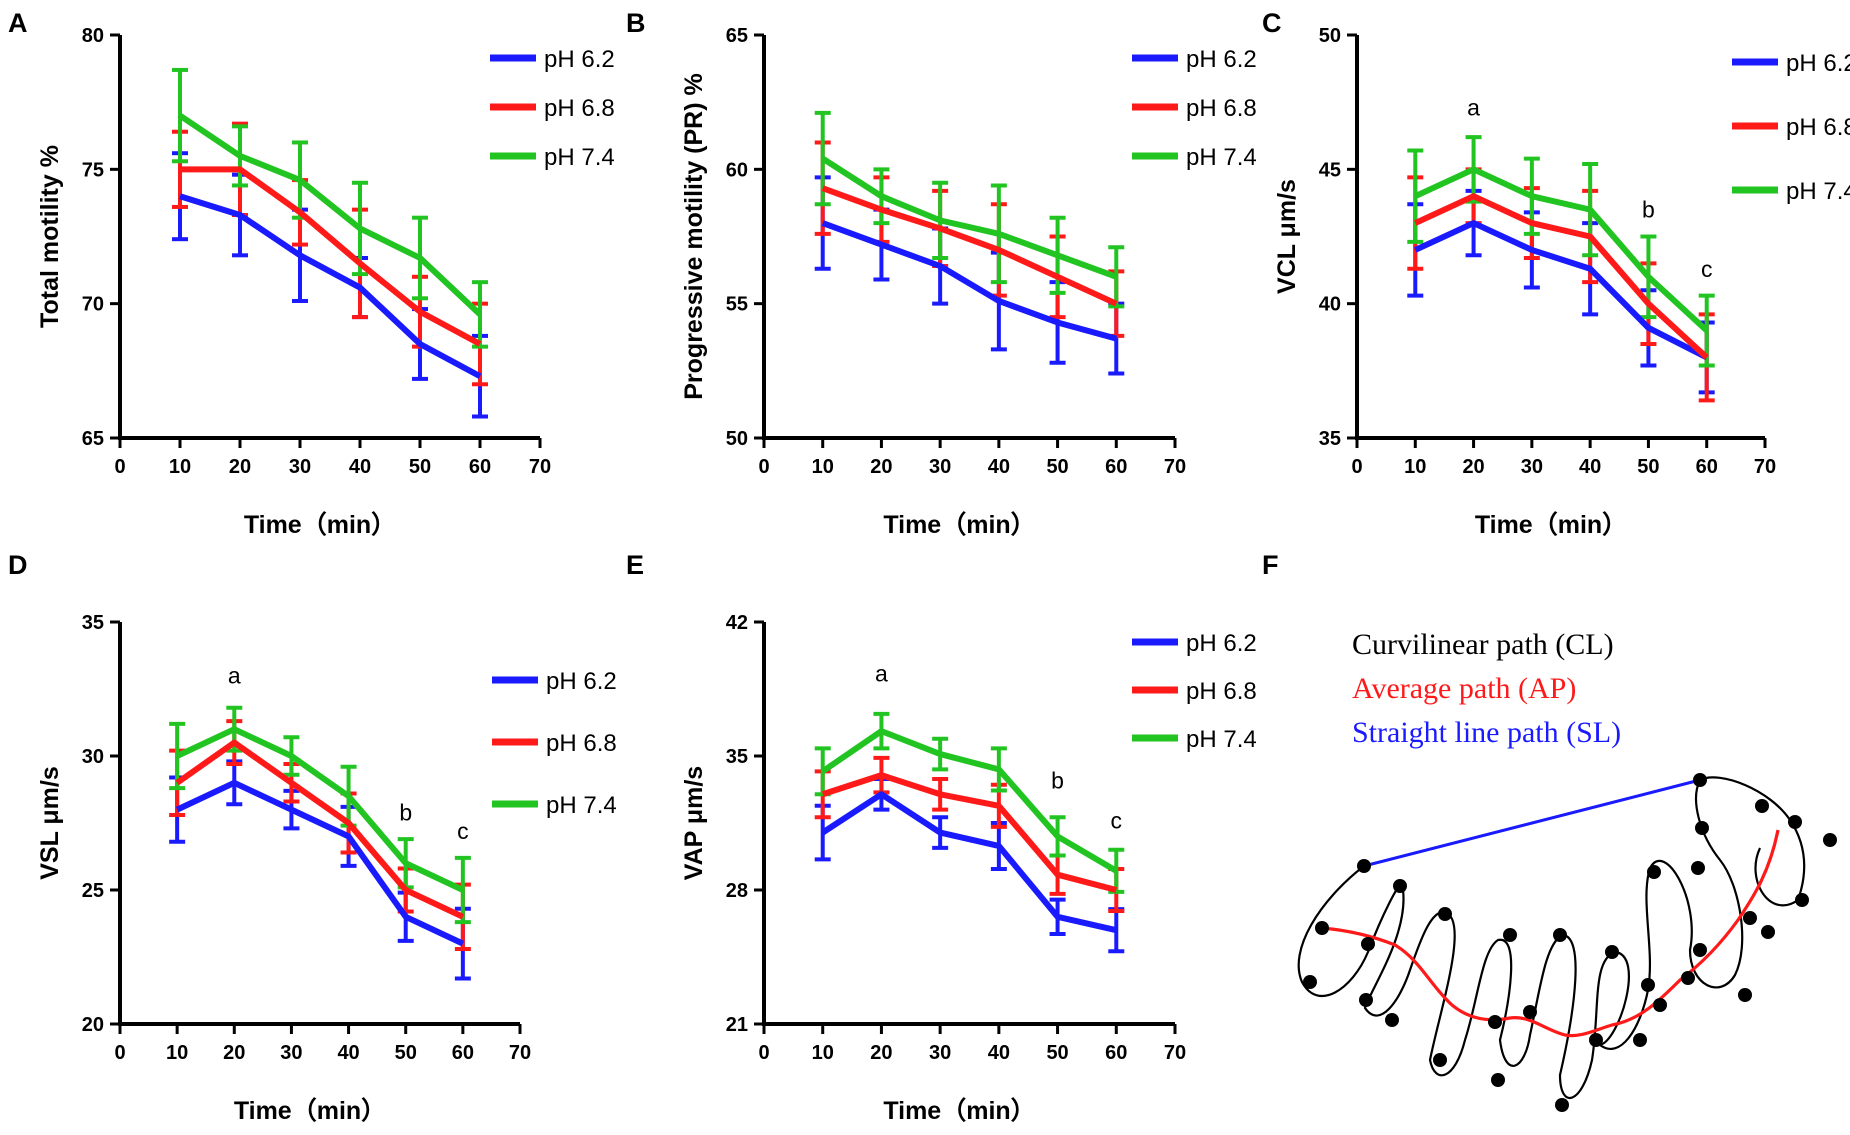 This screenshot has width=1850, height=1135. Describe the element at coordinates (737, 757) in the screenshot. I see `y-tick-label: 35` at that location.